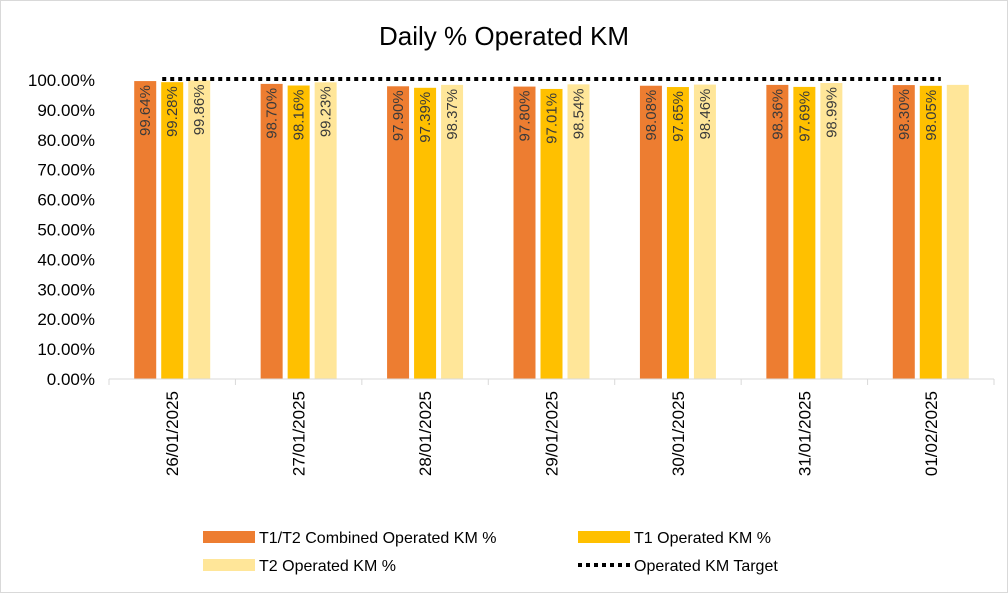  What do you see at coordinates (172, 433) in the screenshot?
I see `x-tick-label: 26/01/2025` at bounding box center [172, 433].